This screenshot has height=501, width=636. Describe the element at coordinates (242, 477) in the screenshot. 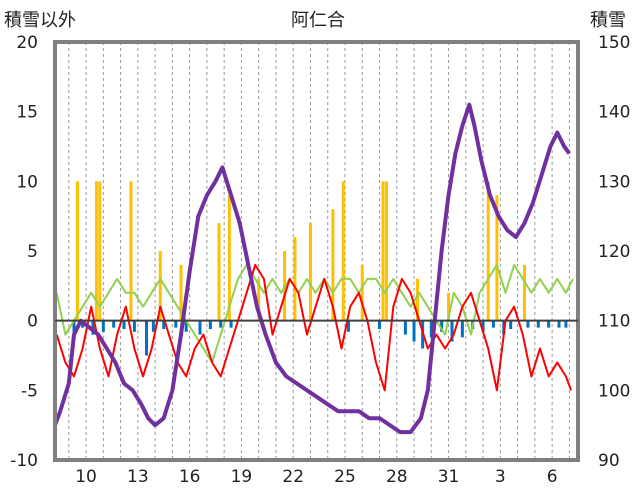

I see `x-tick-label: 19` at that location.